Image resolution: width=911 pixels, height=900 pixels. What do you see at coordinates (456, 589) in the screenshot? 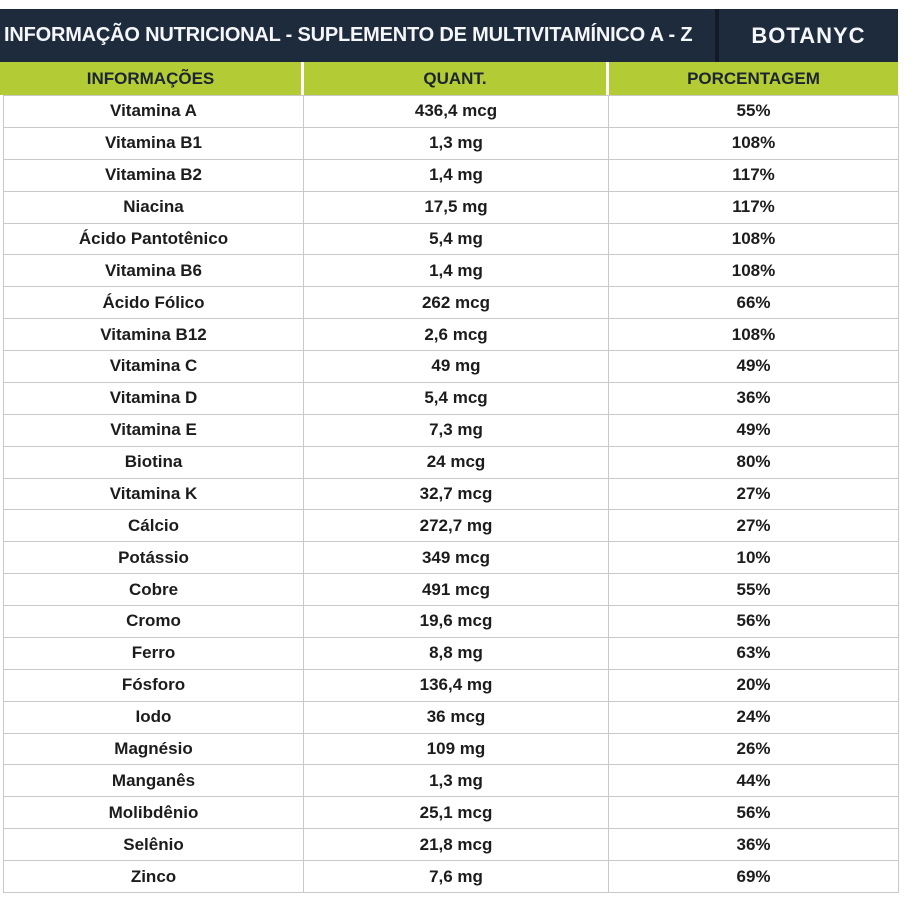
I see `nutrient-quantity: 491 mcg` at bounding box center [456, 589].